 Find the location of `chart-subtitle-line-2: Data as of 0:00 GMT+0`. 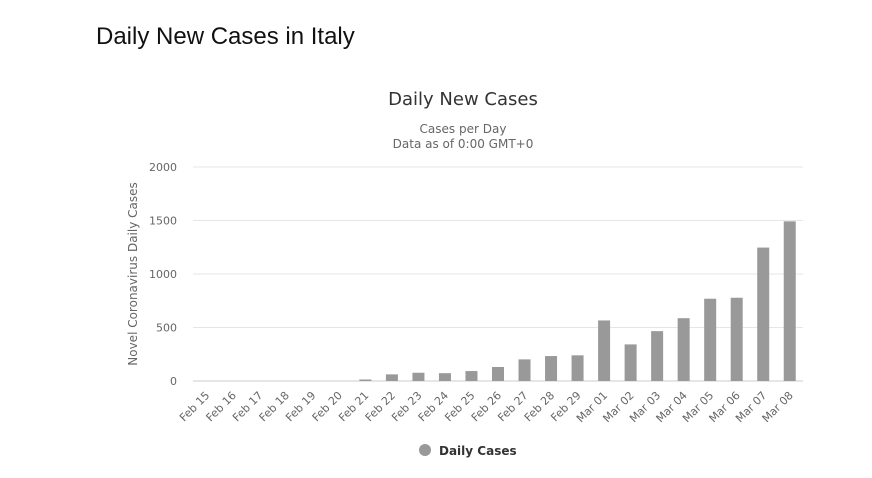

chart-subtitle-line-2: Data as of 0:00 GMT+0 is located at coordinates (463, 144).